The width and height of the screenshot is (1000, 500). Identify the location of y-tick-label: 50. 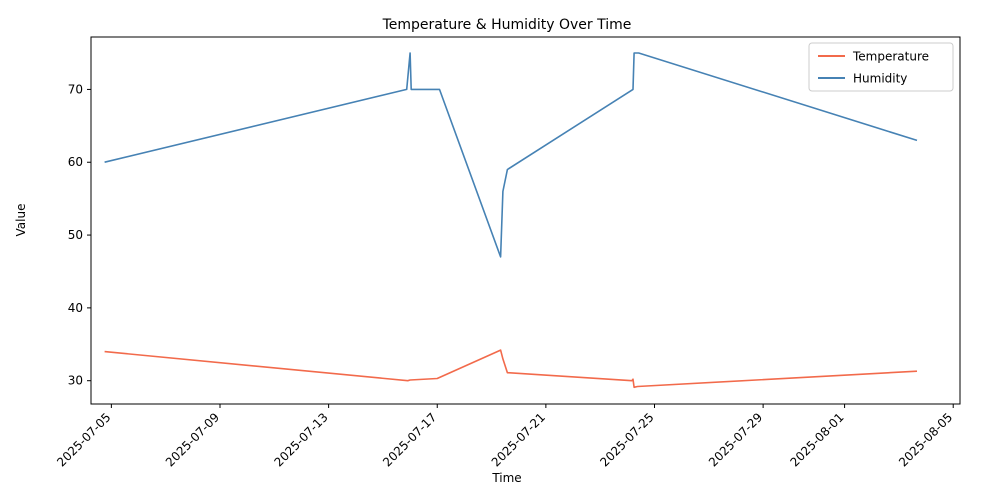
(75, 235).